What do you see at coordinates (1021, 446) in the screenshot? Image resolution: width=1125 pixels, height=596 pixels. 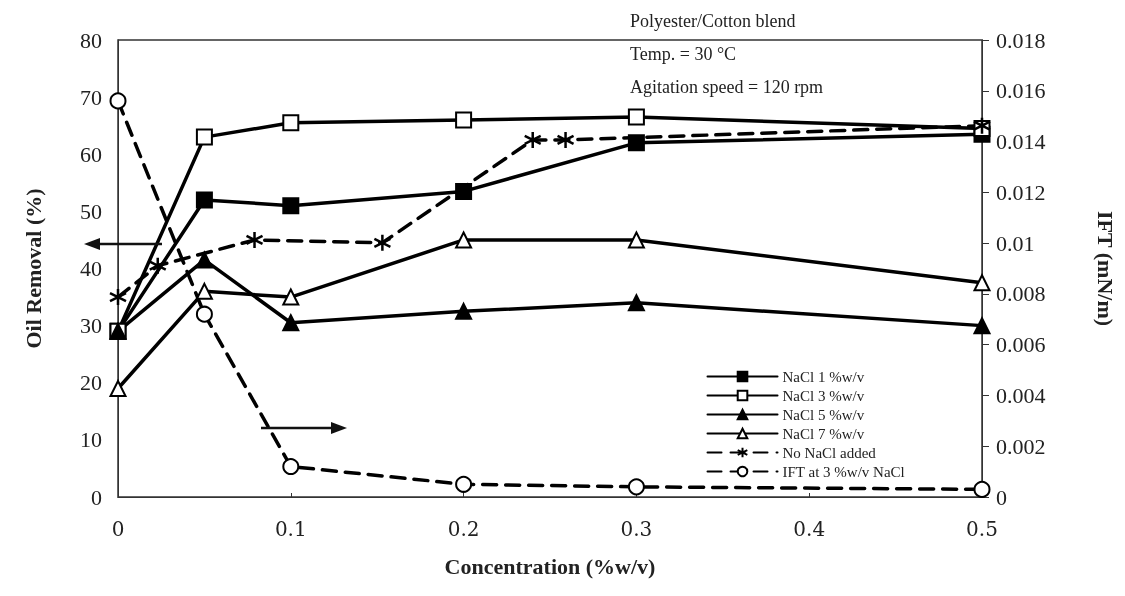 I see `y2-tick-label: 0.002` at bounding box center [1021, 446].